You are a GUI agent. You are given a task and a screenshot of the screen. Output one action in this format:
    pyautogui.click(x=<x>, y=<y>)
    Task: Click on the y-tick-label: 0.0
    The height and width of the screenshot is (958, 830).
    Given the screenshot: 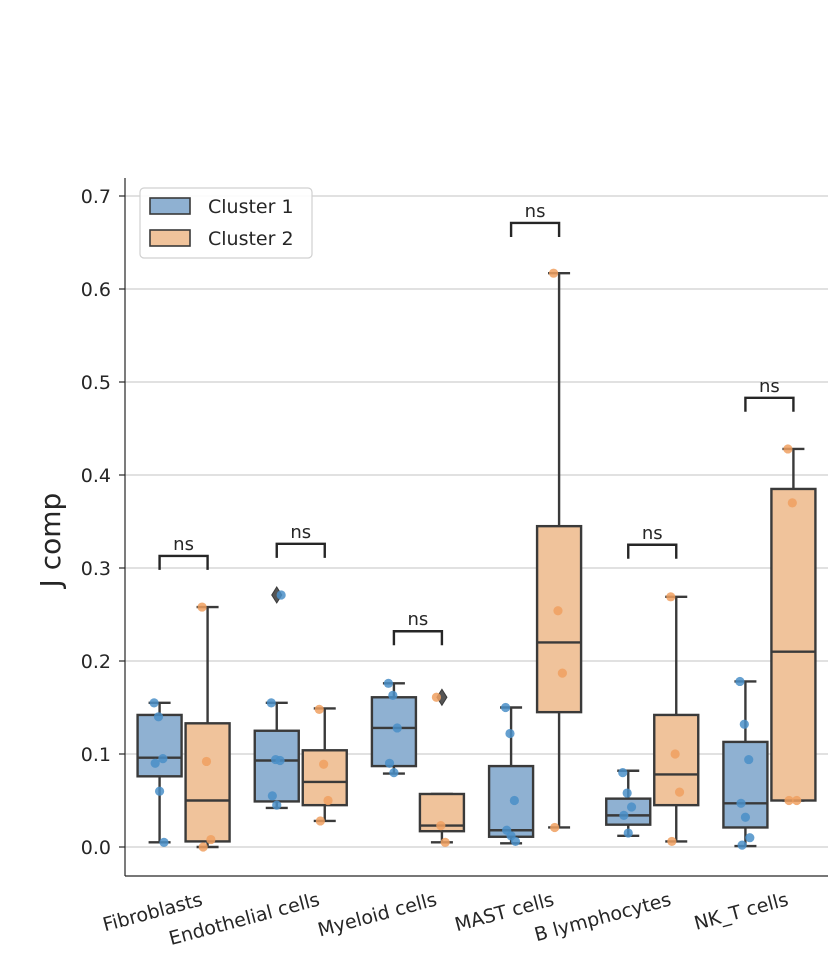 What is the action you would take?
    pyautogui.click(x=96, y=848)
    